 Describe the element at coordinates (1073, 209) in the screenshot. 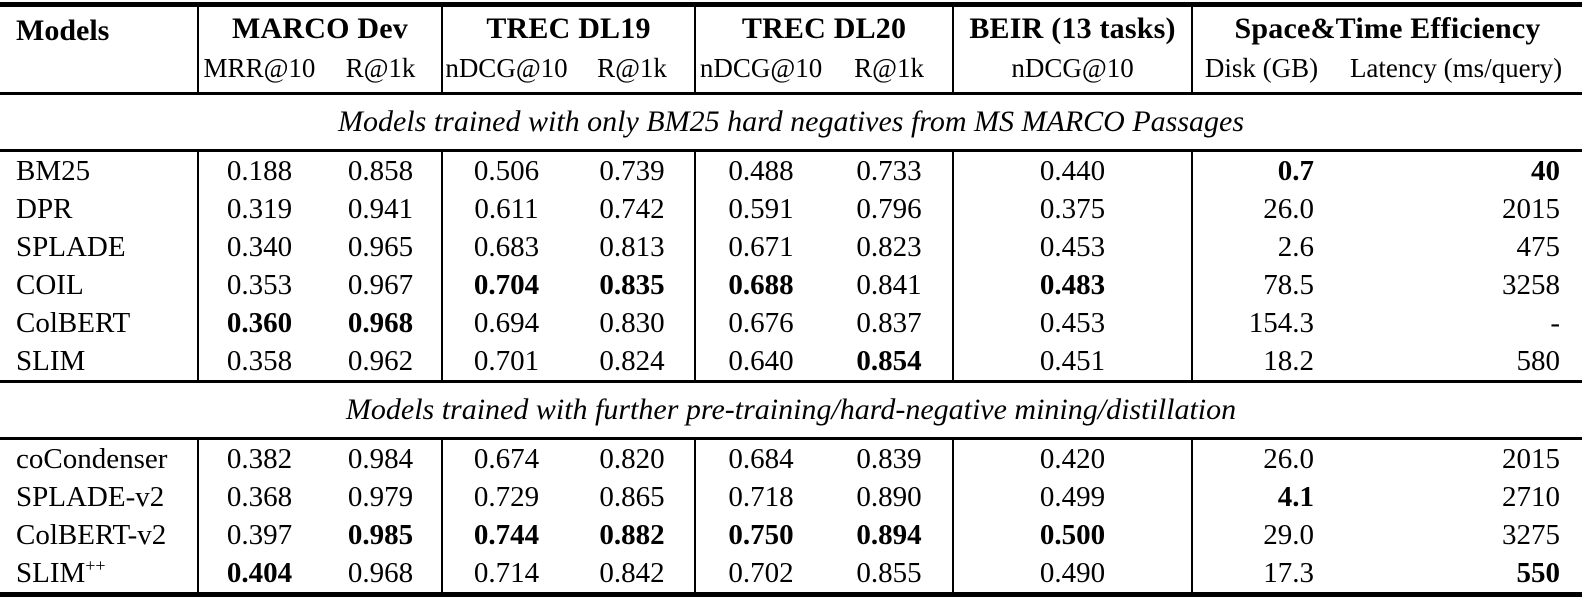

I see `value-cell: 0.375` at that location.